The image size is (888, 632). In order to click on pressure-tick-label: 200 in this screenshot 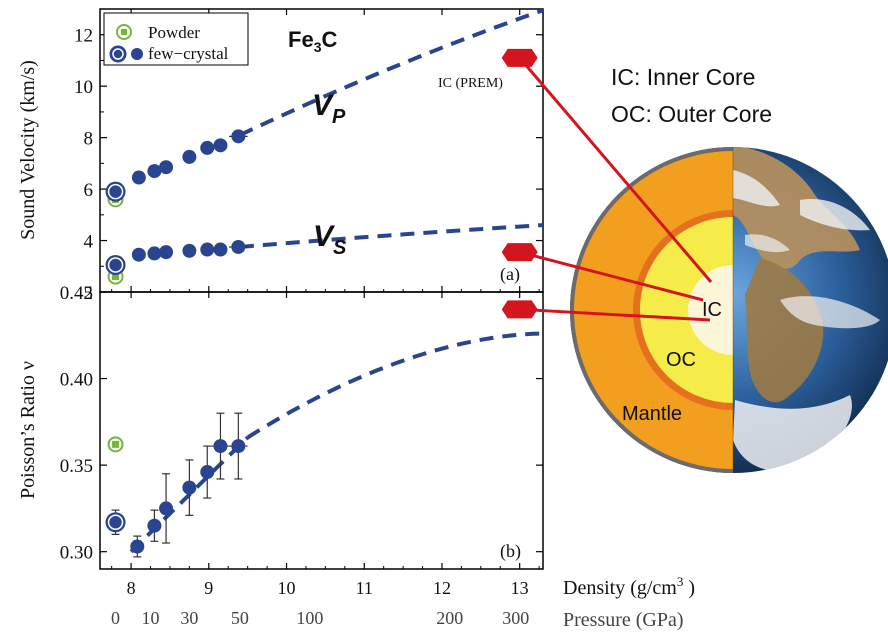, I will do `click(449, 618)`.